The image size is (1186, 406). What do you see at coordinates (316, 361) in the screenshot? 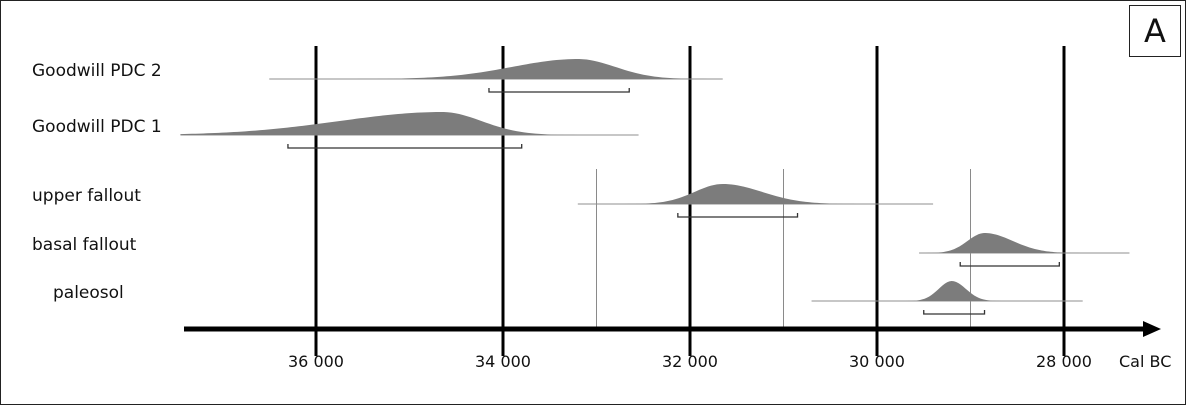
I see `x-tick-label: 36 000` at bounding box center [316, 361].